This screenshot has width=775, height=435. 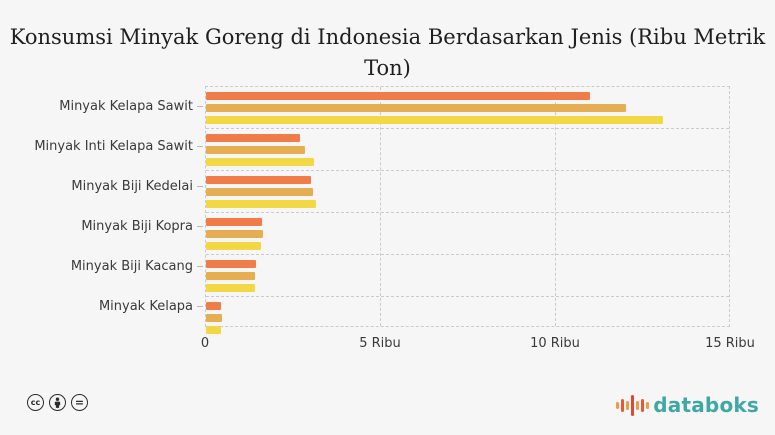 I want to click on person-icon, so click(x=57, y=402).